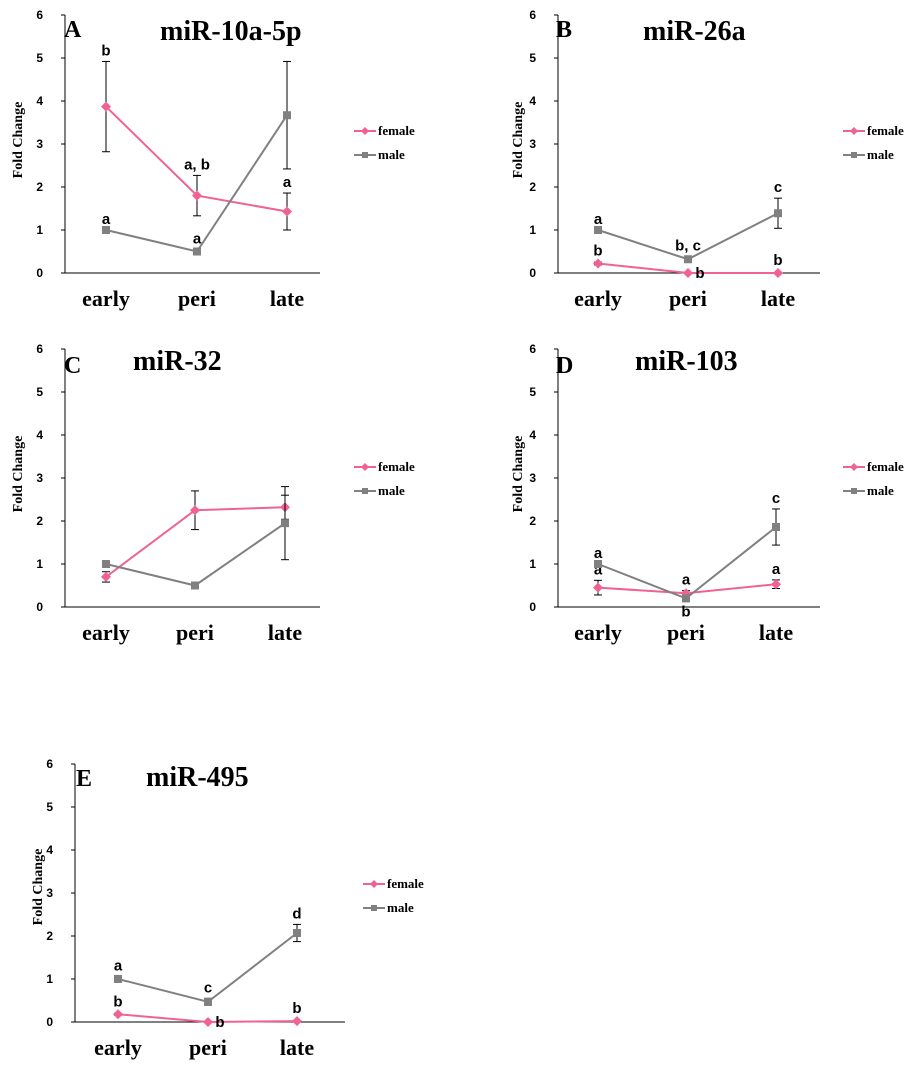  Describe the element at coordinates (296, 913) in the screenshot. I see `significance-label: d` at that location.